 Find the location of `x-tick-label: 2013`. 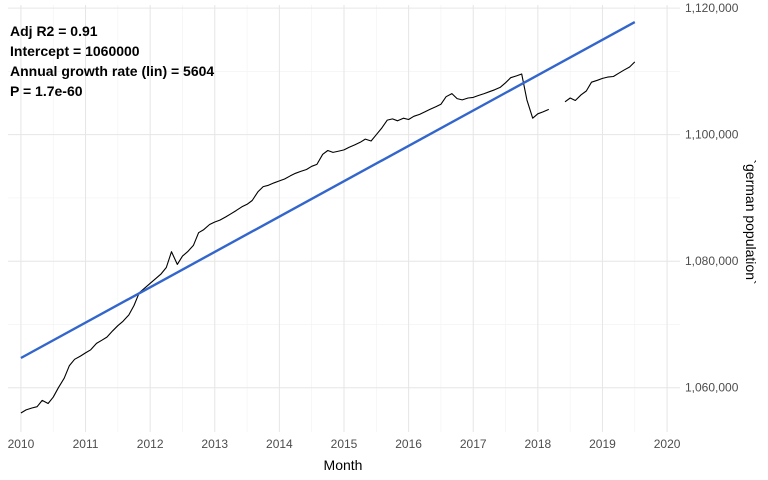

x-tick-label: 2013 is located at coordinates (214, 444).